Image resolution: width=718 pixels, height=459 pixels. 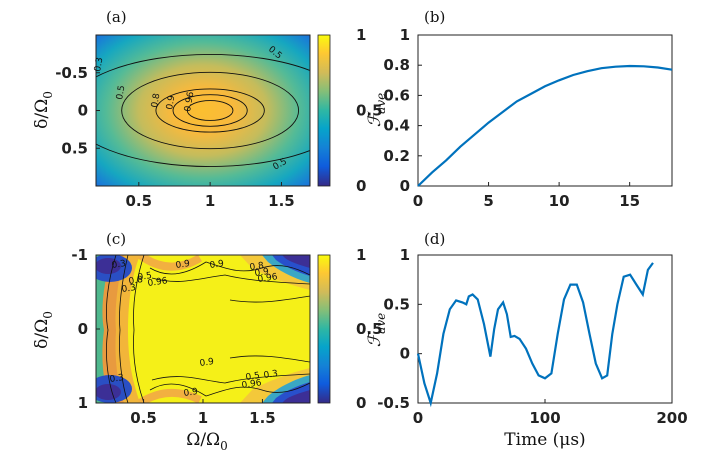 I want to click on panel-a-xticks: 0.5 1 1.5, so click(x=210, y=196).